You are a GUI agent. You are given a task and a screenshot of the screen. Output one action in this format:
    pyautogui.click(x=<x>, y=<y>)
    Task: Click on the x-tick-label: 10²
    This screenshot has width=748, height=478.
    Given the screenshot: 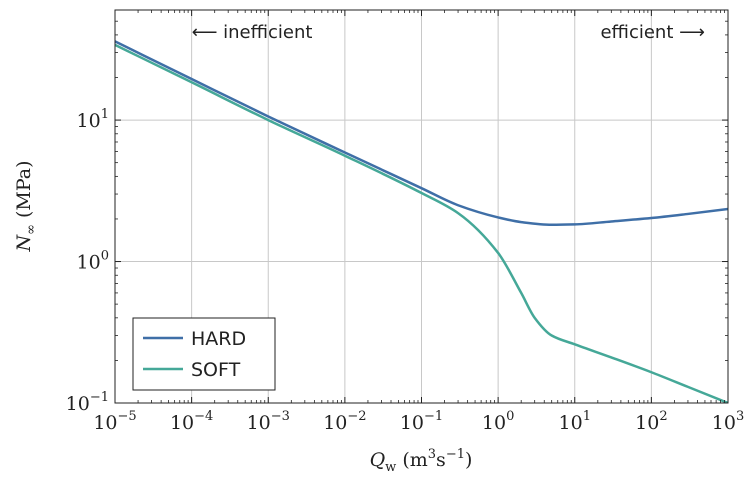 What is the action you would take?
    pyautogui.click(x=651, y=421)
    